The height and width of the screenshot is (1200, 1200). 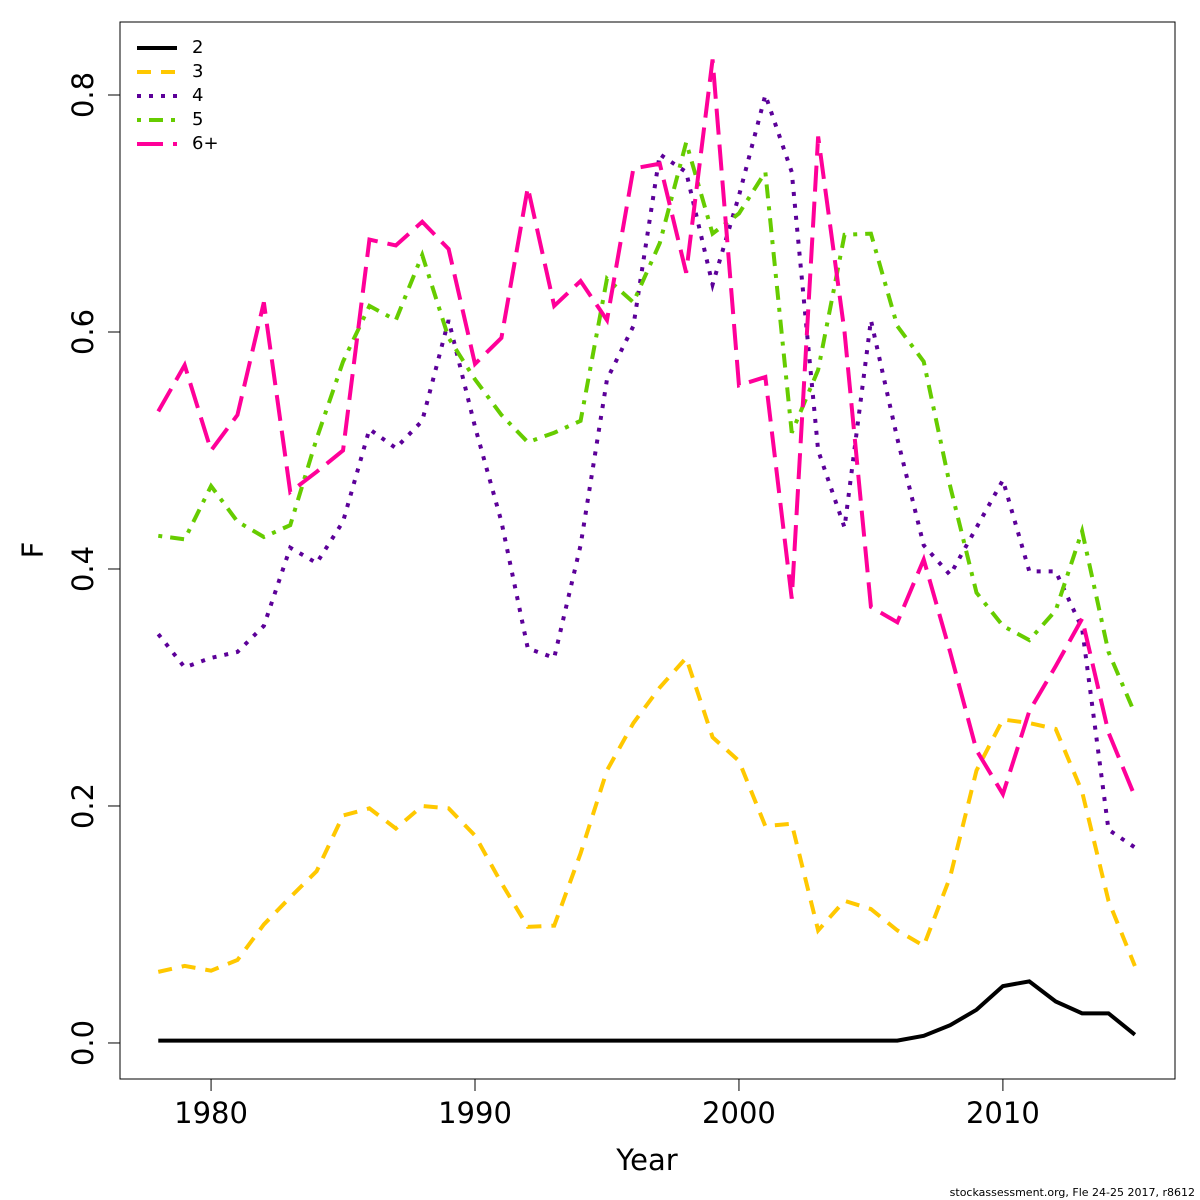 What do you see at coordinates (1003, 1113) in the screenshot?
I see `x-tick-label: 2010` at bounding box center [1003, 1113].